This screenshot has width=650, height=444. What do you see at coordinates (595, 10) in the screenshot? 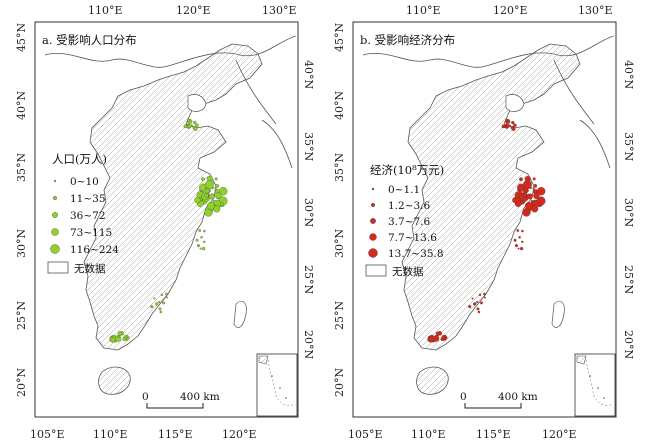
I see `top-lon-label: 130°E` at bounding box center [595, 10].